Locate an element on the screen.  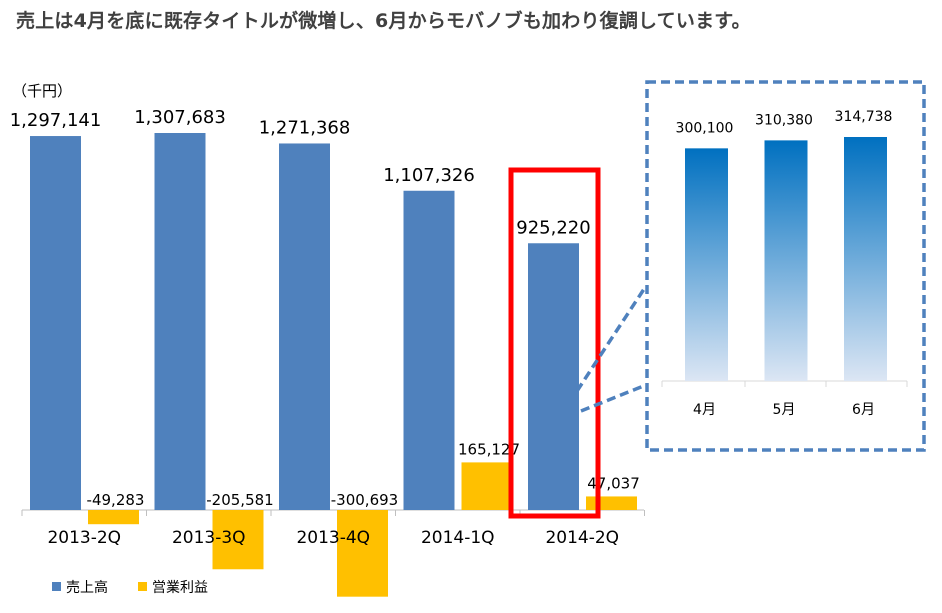
operating-profit-value-label: -49,283 is located at coordinates (116, 500).